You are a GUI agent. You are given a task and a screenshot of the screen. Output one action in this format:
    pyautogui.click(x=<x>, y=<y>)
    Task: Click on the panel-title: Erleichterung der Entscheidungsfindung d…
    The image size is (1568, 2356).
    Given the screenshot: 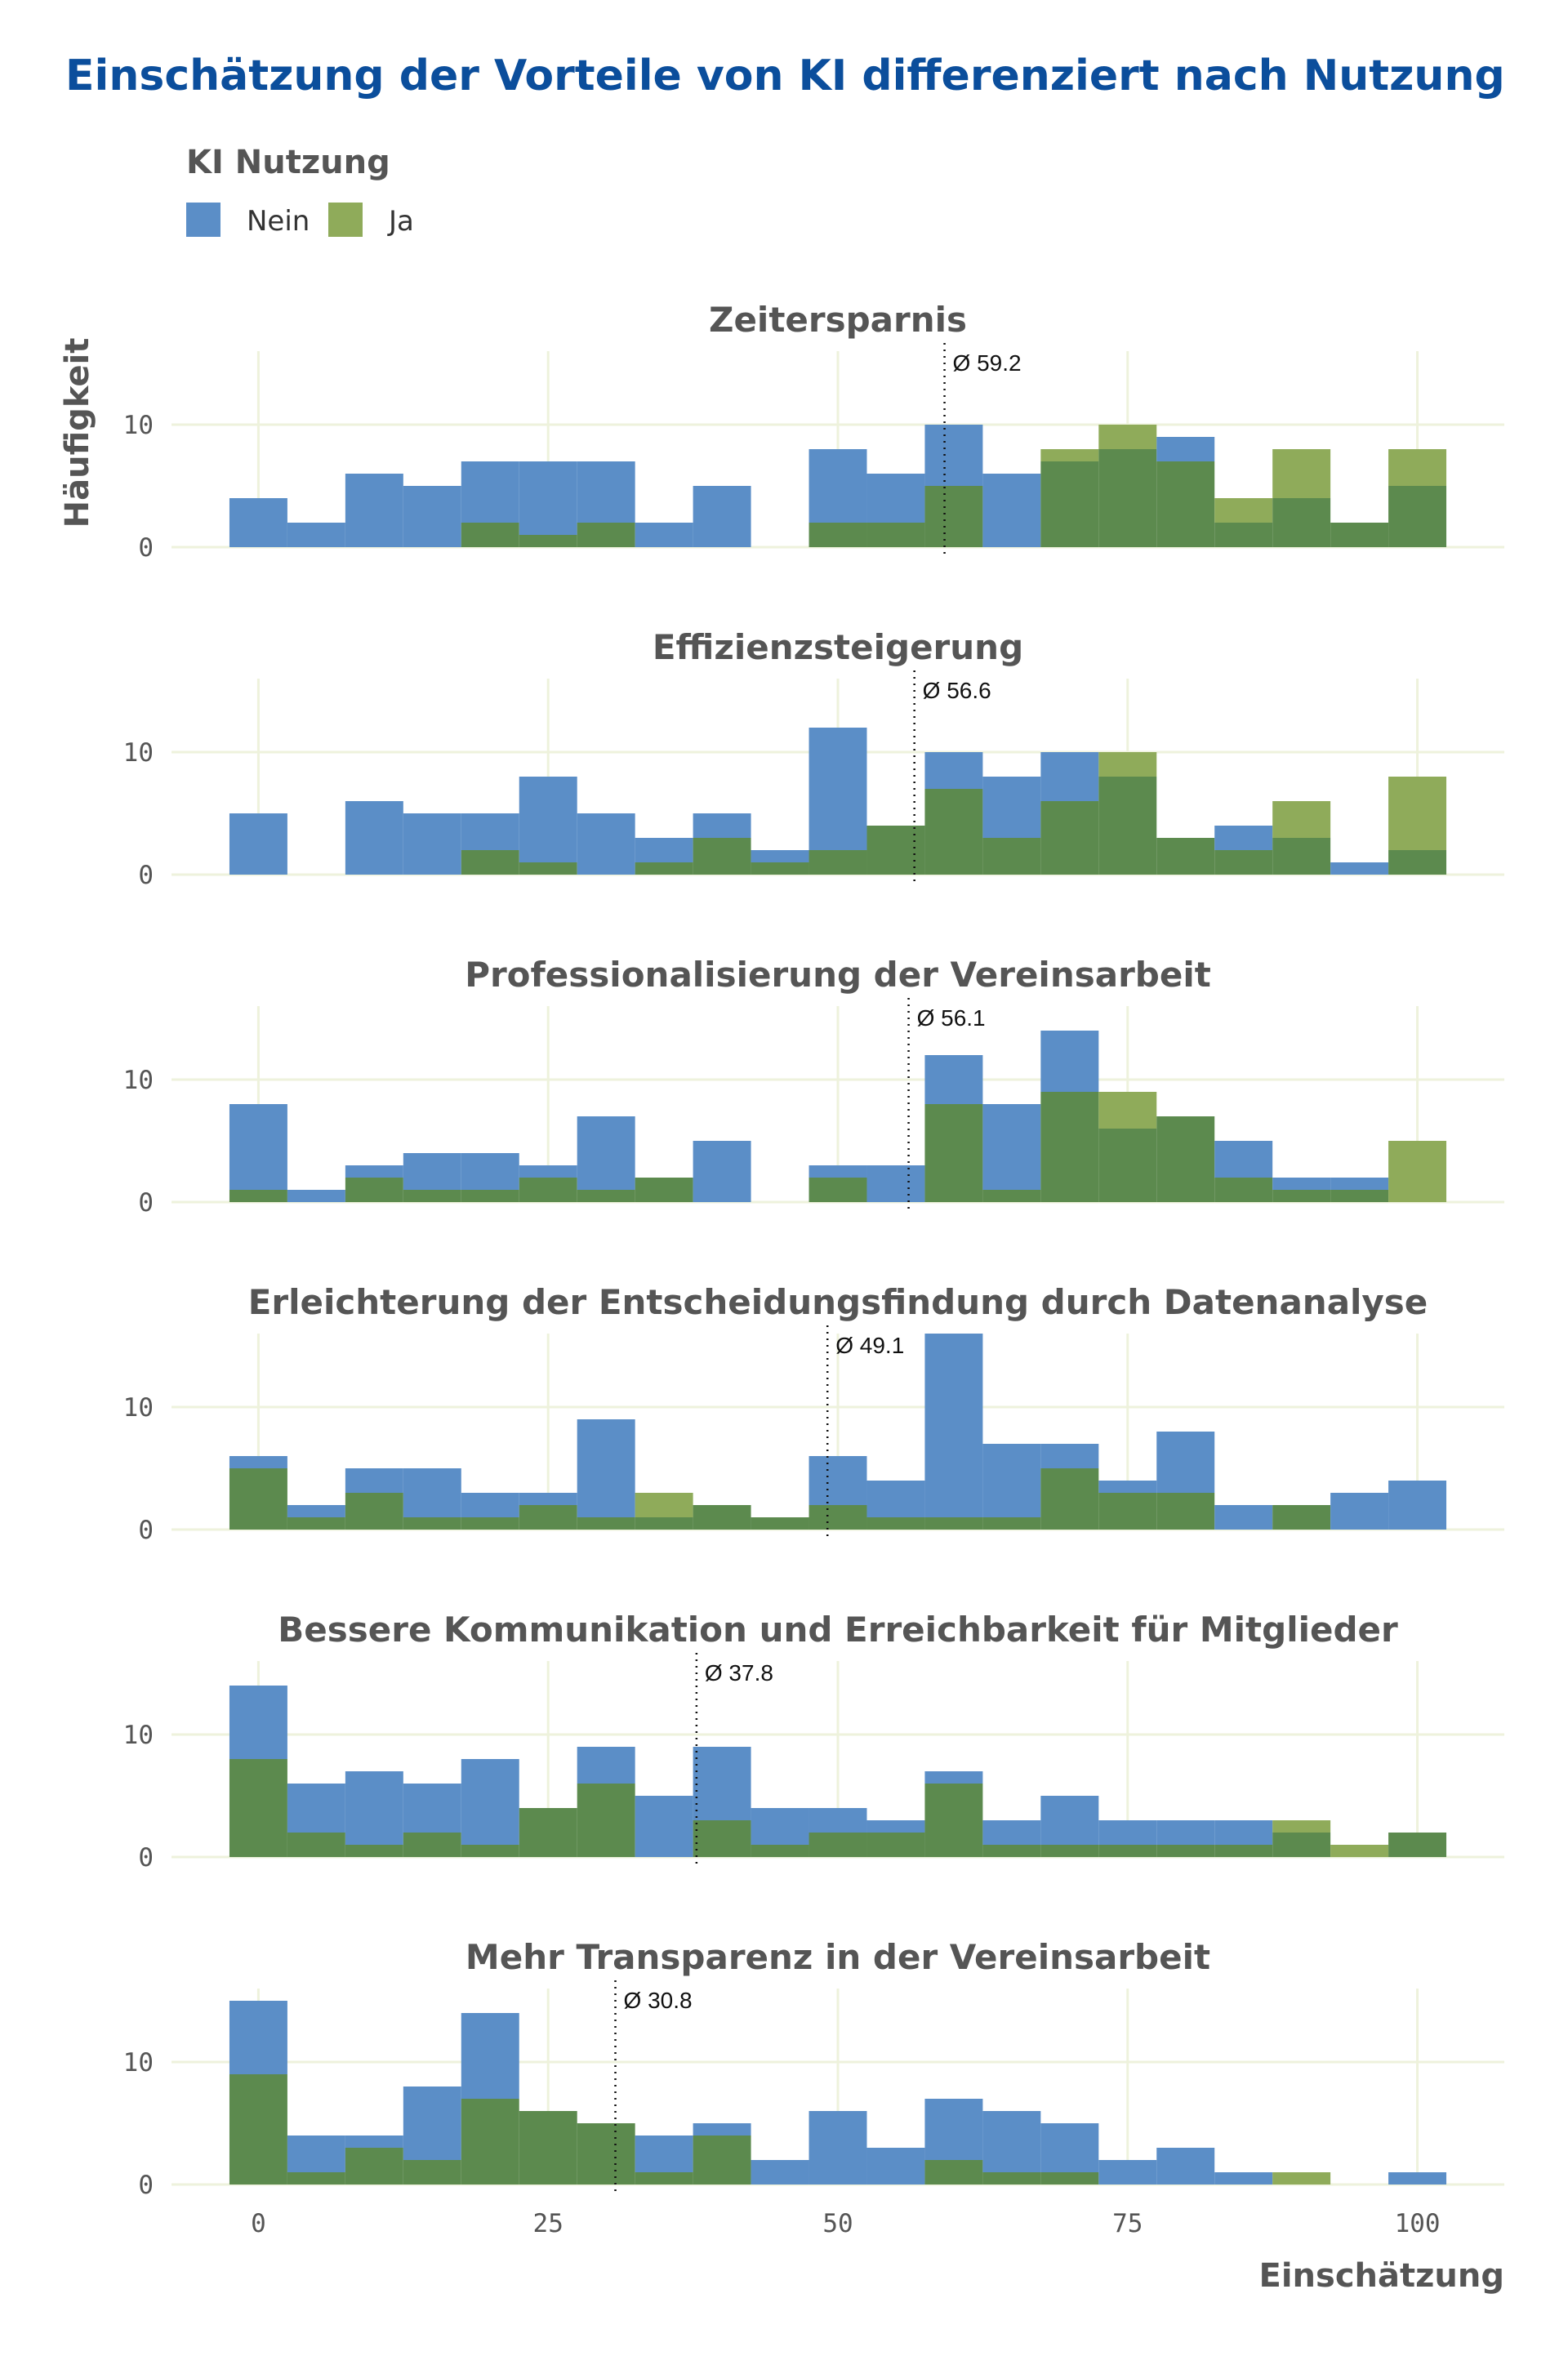 What is the action you would take?
    pyautogui.click(x=838, y=1302)
    